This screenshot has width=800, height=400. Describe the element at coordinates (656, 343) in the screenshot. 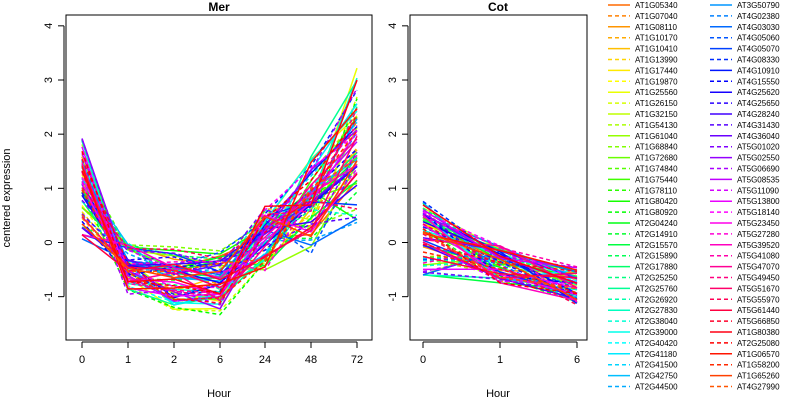

I see `legend-label: AT2G40420` at that location.